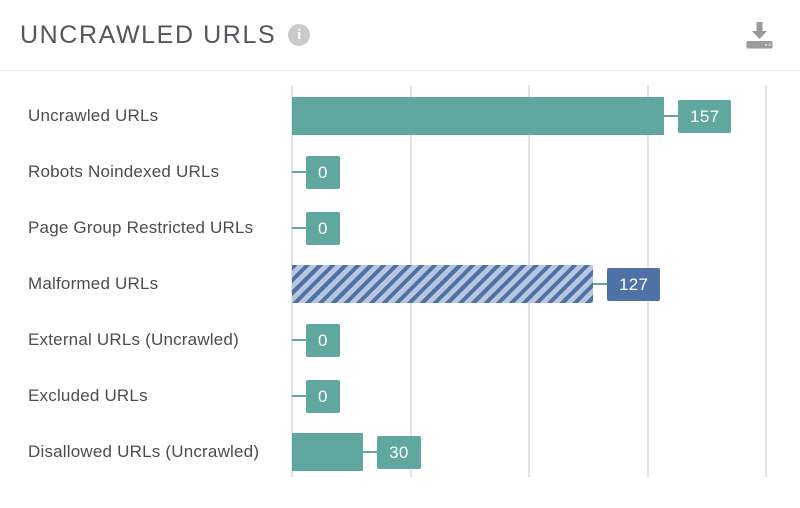 This screenshot has height=508, width=800. Describe the element at coordinates (705, 116) in the screenshot. I see `value-label: 157` at that location.